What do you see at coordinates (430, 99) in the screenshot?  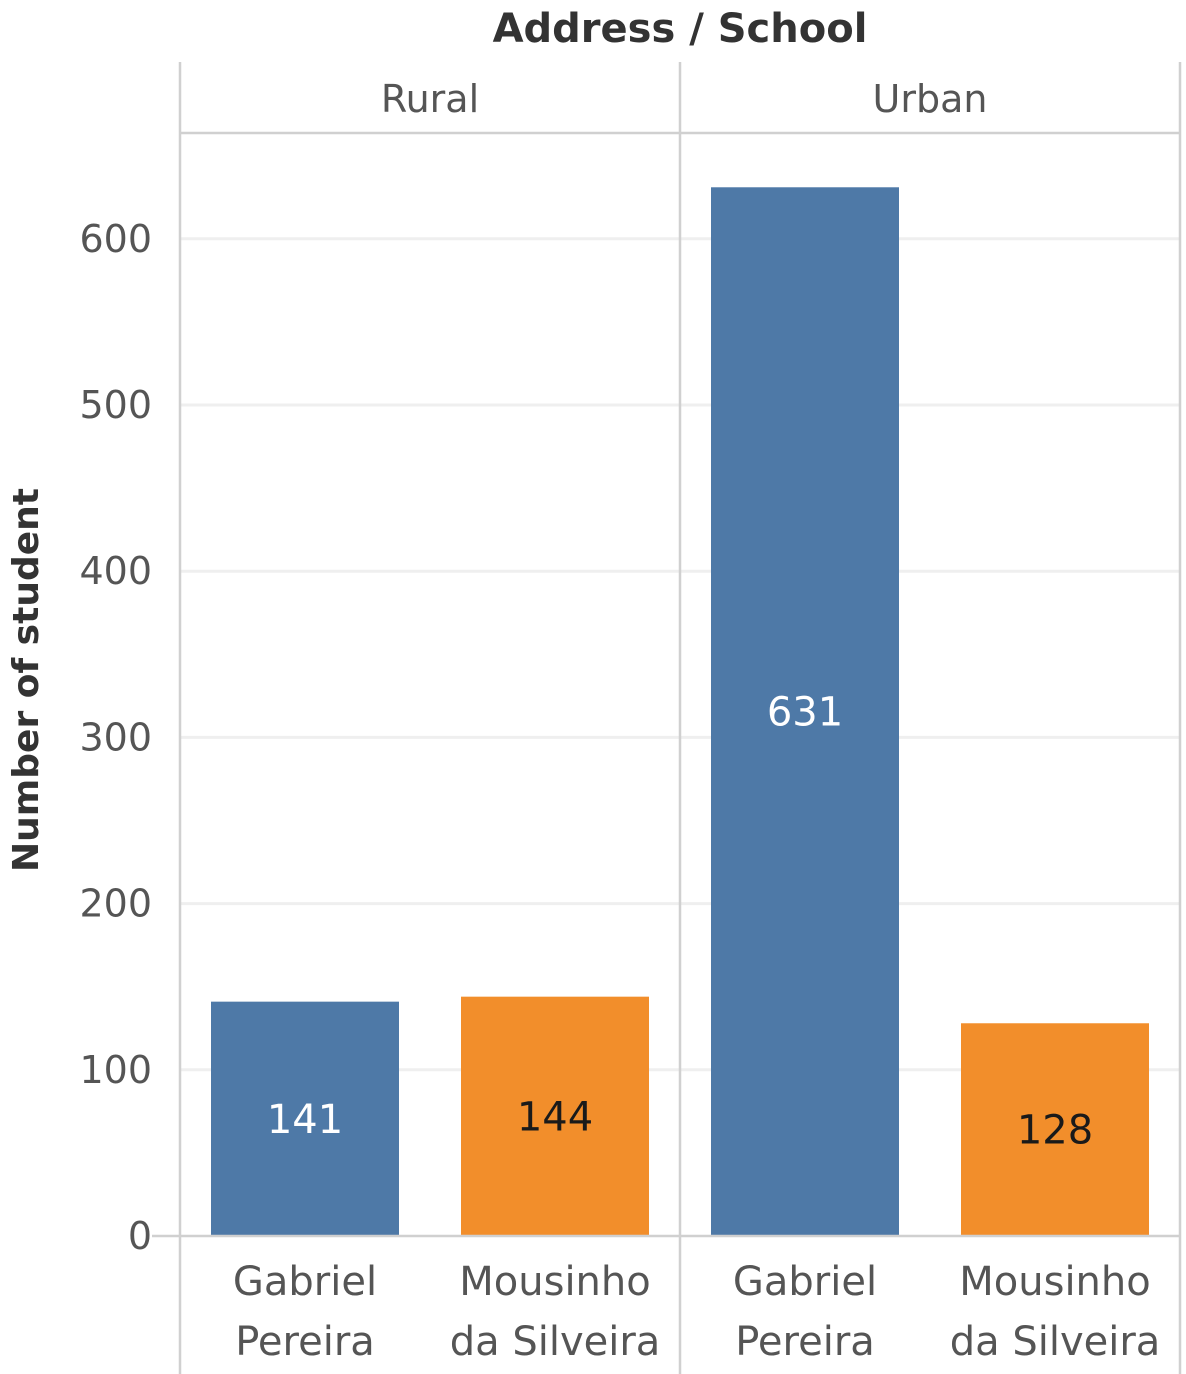 I see `panel-label: Rural` at bounding box center [430, 99].